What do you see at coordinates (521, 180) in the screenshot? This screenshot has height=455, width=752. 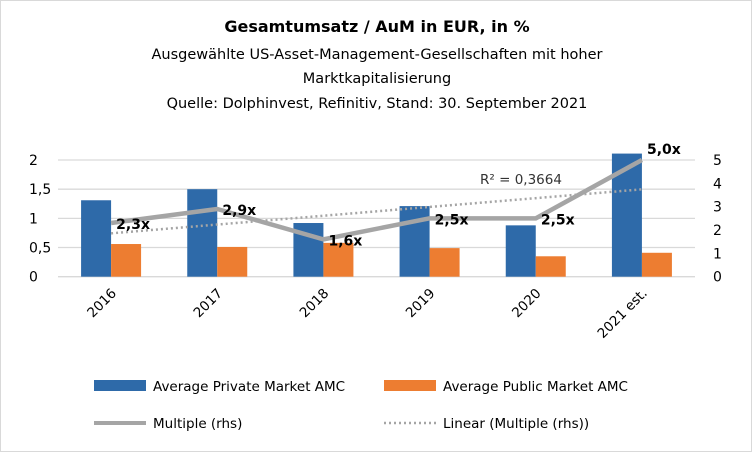 I see `r-squared-label: R² = 0,3664` at bounding box center [521, 180].